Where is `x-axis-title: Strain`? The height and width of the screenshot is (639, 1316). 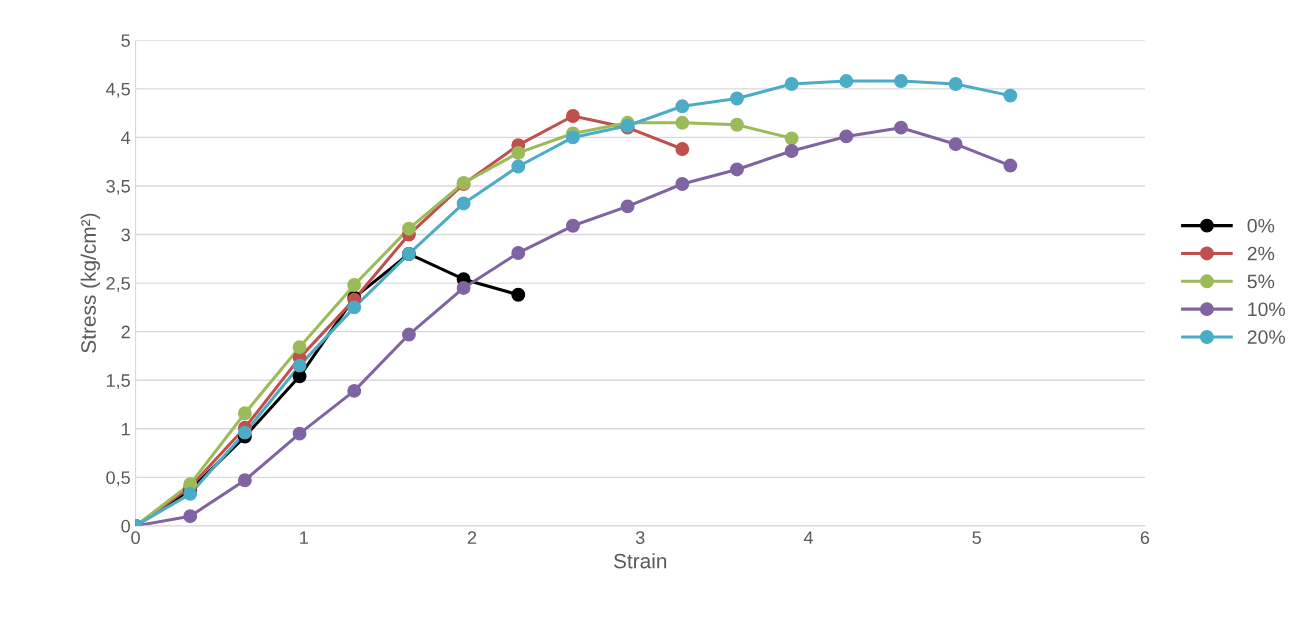
x-axis-title: Strain is located at coordinates (640, 561).